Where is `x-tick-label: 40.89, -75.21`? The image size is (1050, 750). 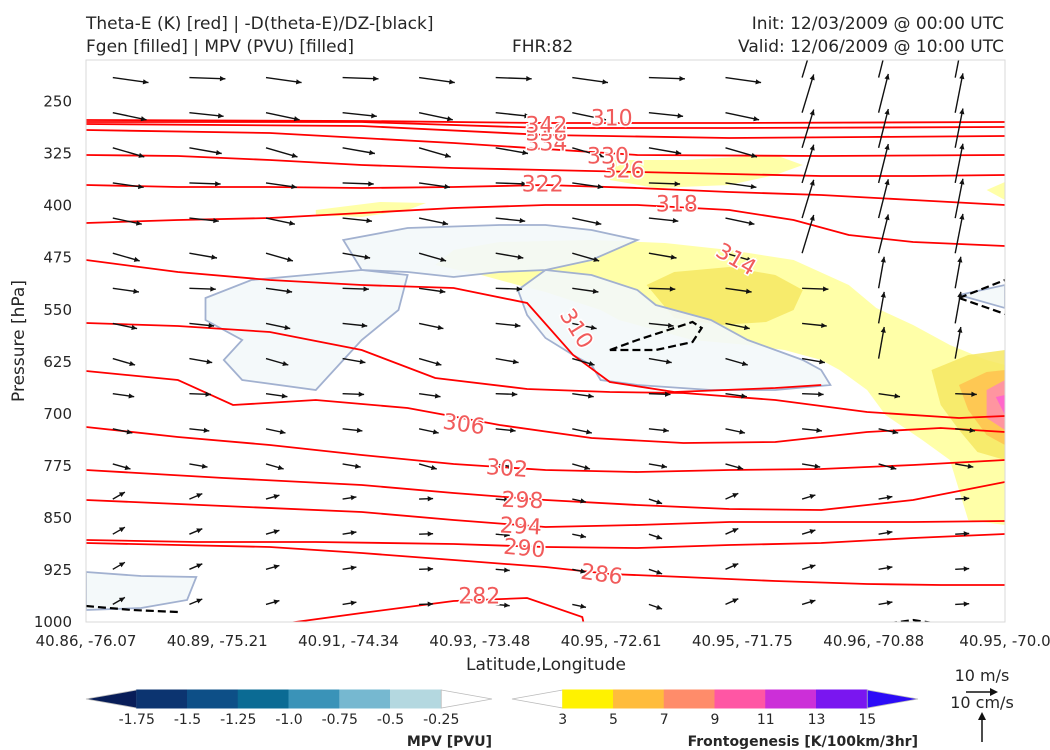
x-tick-label: 40.89, -75.21 is located at coordinates (217, 641).